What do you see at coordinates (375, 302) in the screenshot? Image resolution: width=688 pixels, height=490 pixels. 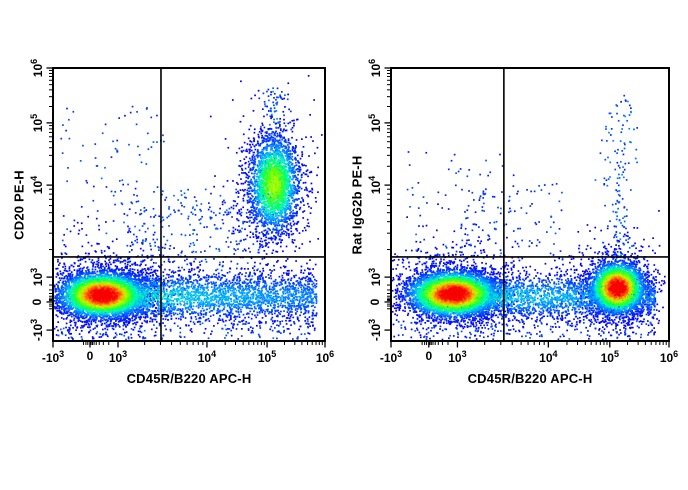 I see `y-tick-label: 0` at bounding box center [375, 302].